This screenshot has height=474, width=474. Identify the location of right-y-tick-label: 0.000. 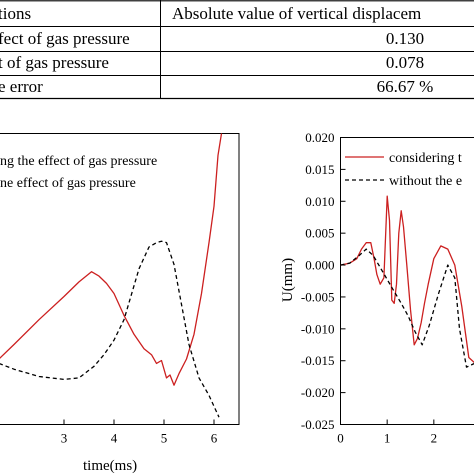
(319, 265).